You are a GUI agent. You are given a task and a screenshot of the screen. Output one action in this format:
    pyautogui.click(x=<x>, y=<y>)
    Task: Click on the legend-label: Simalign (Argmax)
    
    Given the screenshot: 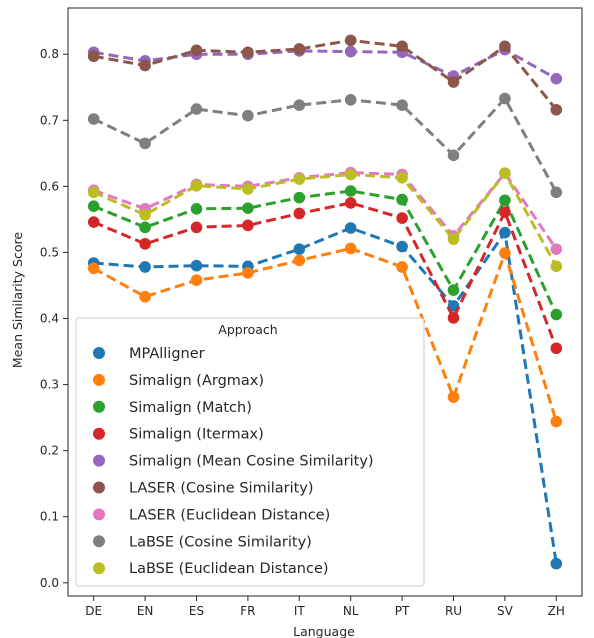 What is the action you would take?
    pyautogui.click(x=196, y=381)
    